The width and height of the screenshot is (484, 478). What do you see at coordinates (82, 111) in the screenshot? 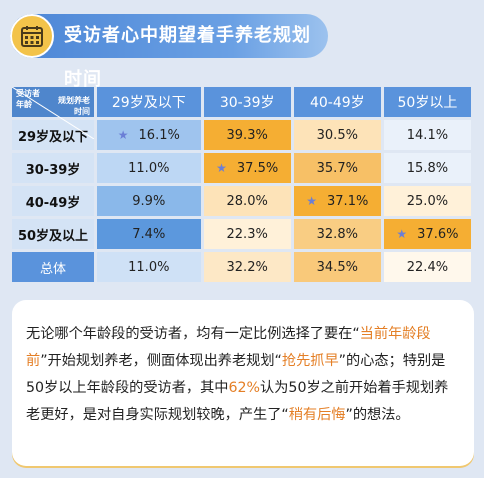
I see `corner-text: 时间` at bounding box center [82, 111].